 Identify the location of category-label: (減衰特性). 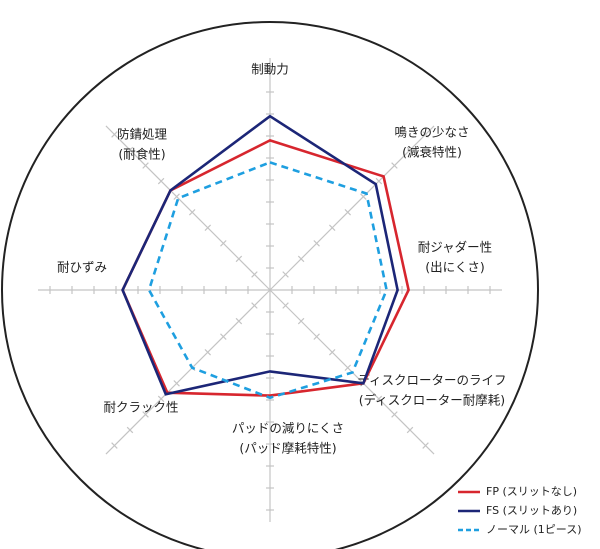
(432, 152).